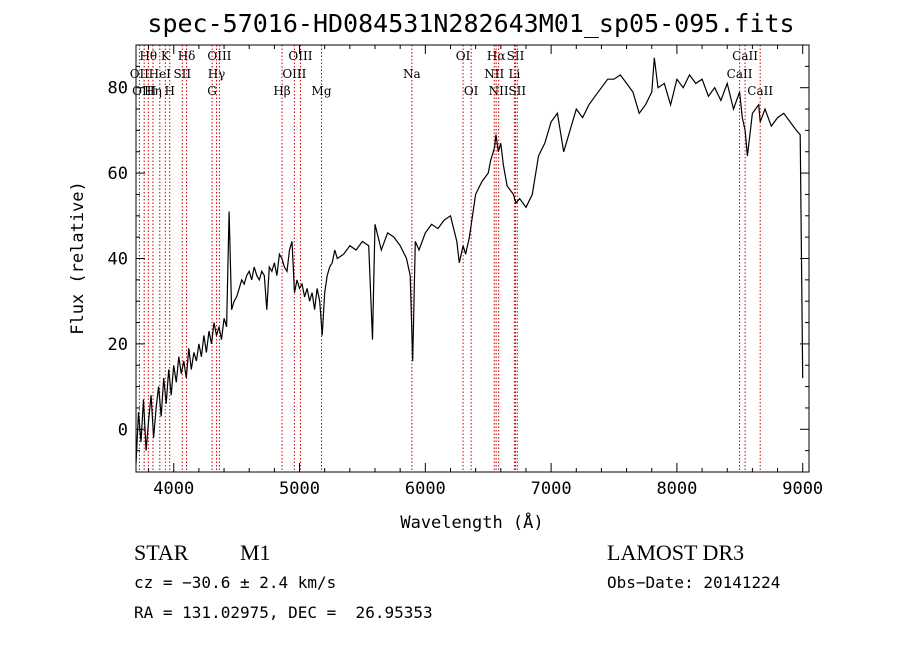 This screenshot has width=900, height=649. Describe the element at coordinates (148, 56) in the screenshot. I see `line-label-0: Hθ` at that location.